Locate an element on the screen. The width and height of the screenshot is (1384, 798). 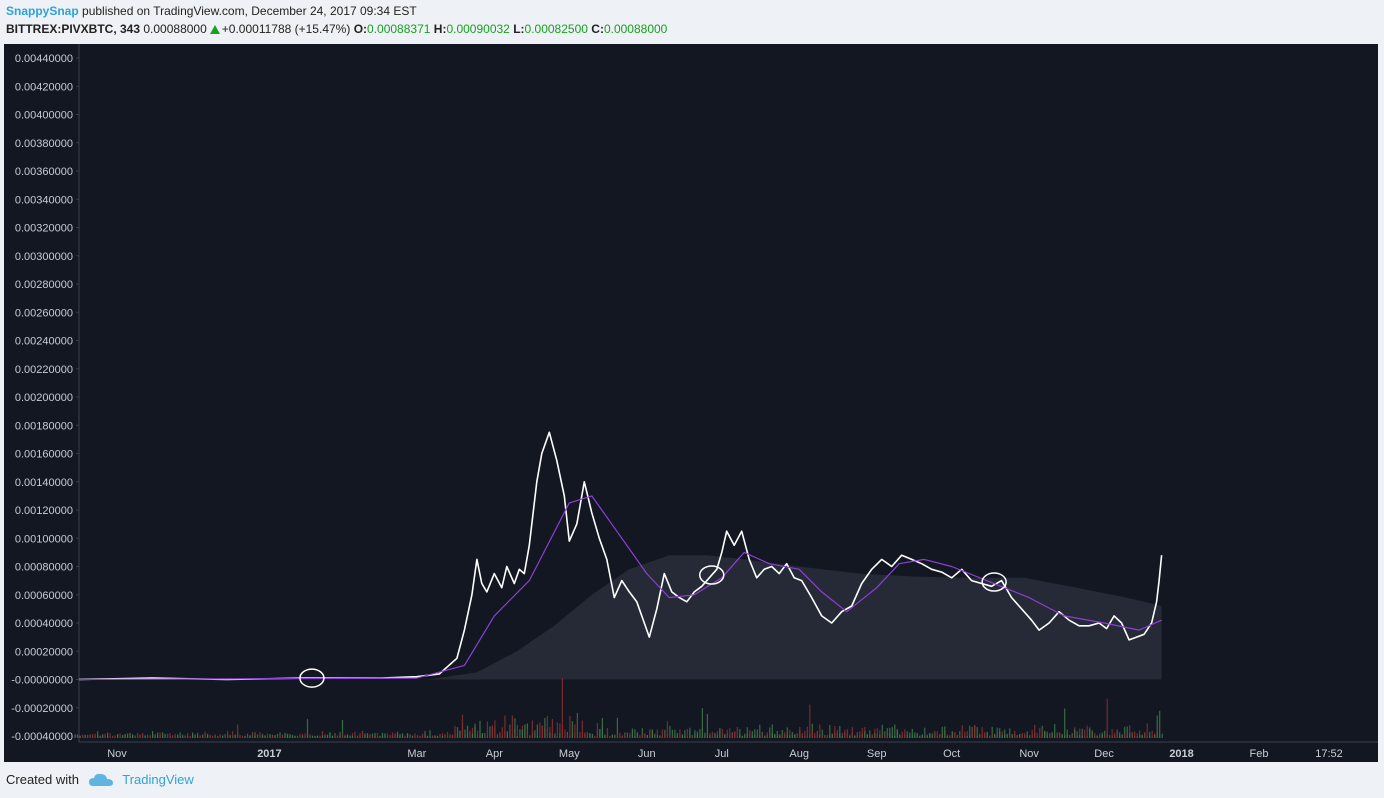
y-tick-label: 0.00240000 is located at coordinates (44, 342).